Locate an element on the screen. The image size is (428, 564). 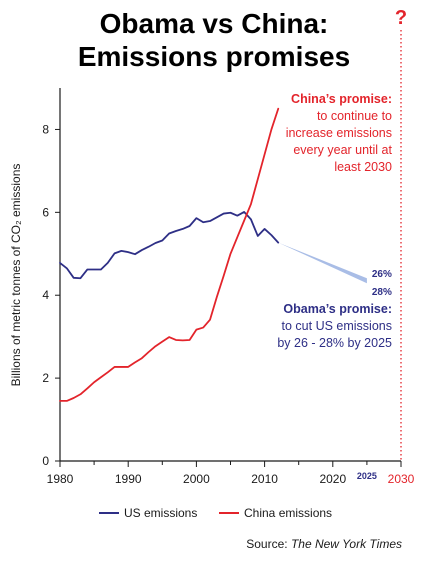
china-annotation-line-2: increase emissions is located at coordinates (339, 133).